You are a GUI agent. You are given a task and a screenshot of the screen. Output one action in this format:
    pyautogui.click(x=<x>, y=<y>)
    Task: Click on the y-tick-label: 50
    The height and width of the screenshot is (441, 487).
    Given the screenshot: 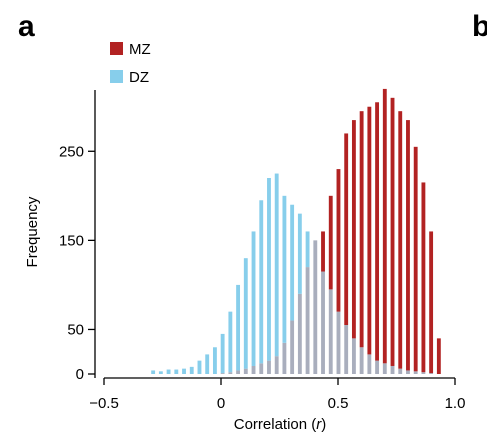 What is the action you would take?
    pyautogui.click(x=75, y=329)
    